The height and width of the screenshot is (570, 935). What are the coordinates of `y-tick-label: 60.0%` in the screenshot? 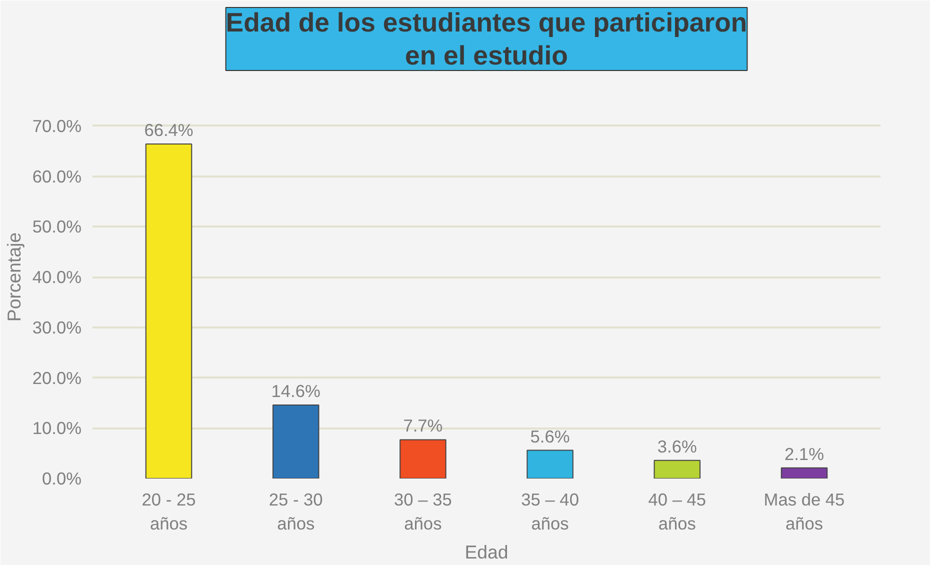 It's located at (57, 176).